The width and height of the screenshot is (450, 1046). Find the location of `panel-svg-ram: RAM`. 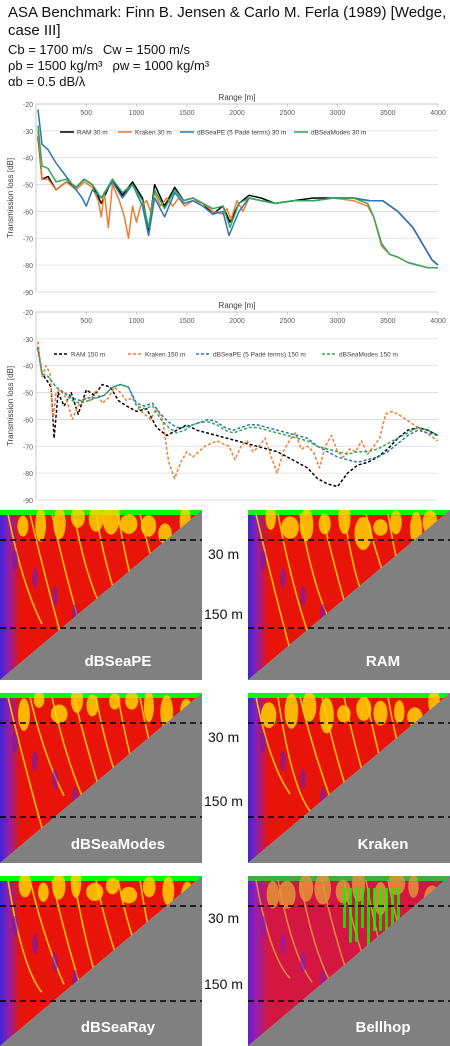

panel-svg-ram: RAM is located at coordinates (349, 595).